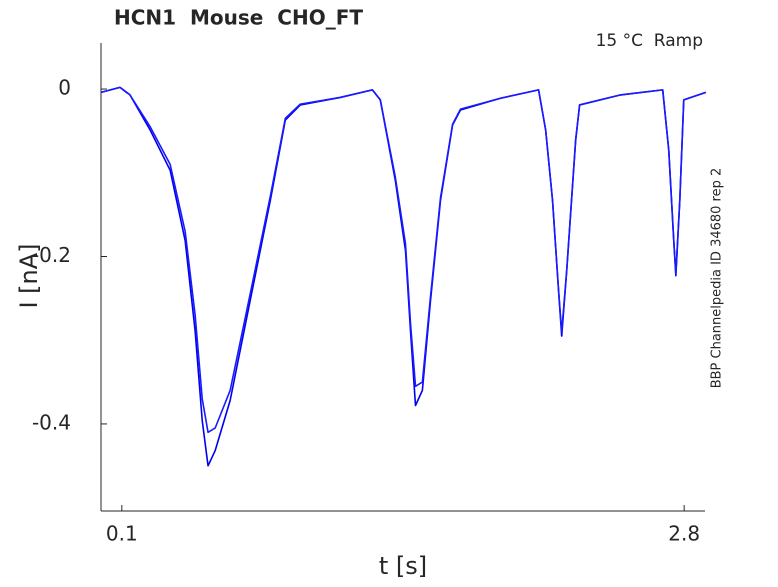 Image resolution: width=778 pixels, height=587 pixels. What do you see at coordinates (238, 18) in the screenshot?
I see `chart-title: HCN1 Mouse CHO_FT` at bounding box center [238, 18].